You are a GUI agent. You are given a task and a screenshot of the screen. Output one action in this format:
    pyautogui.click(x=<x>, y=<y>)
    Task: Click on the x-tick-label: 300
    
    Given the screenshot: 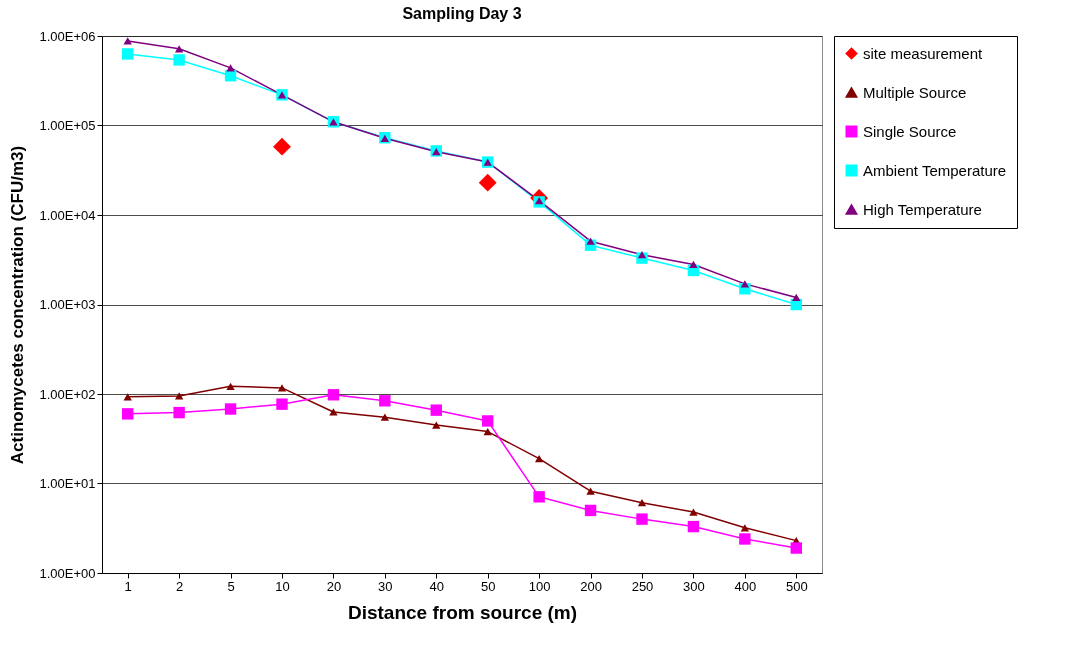 What is the action you would take?
    pyautogui.click(x=694, y=586)
    